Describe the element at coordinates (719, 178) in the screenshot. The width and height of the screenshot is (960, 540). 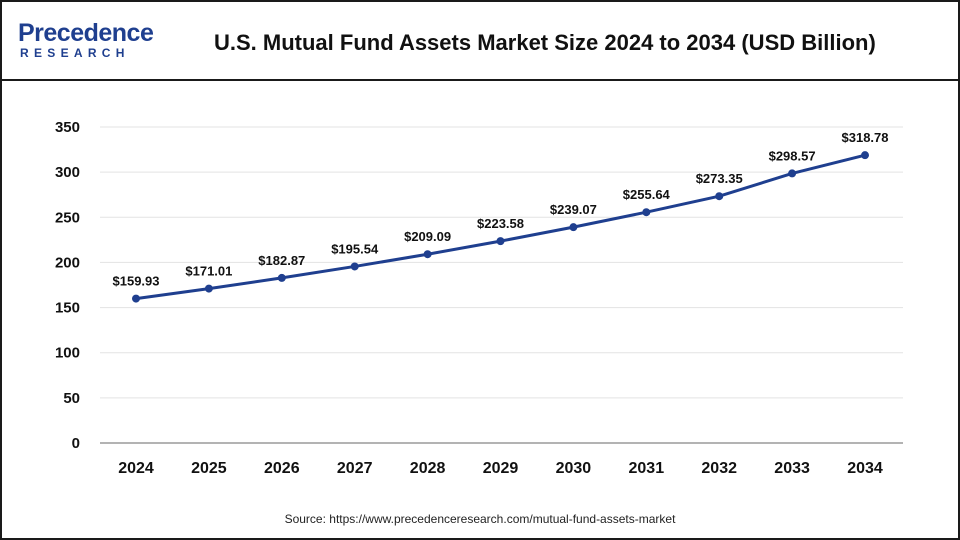
I see `data-label: $273.35` at that location.